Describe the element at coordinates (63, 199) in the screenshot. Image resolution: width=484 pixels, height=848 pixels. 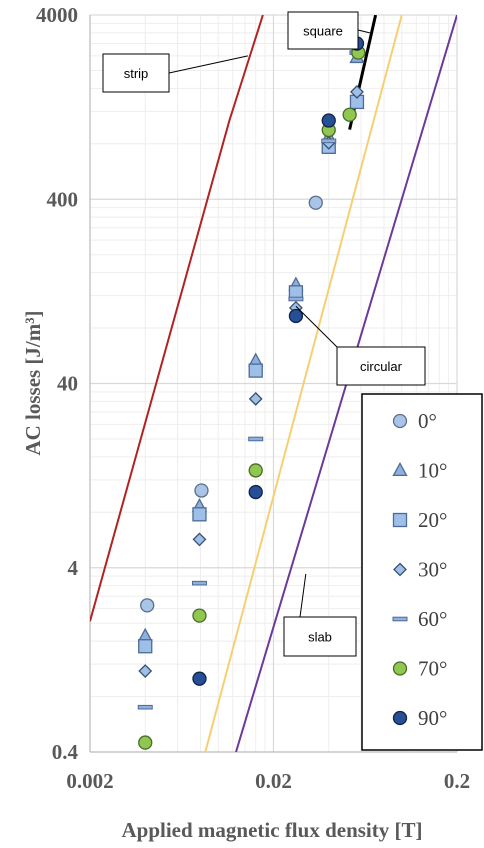
I see `y-tick-label: 400` at that location.